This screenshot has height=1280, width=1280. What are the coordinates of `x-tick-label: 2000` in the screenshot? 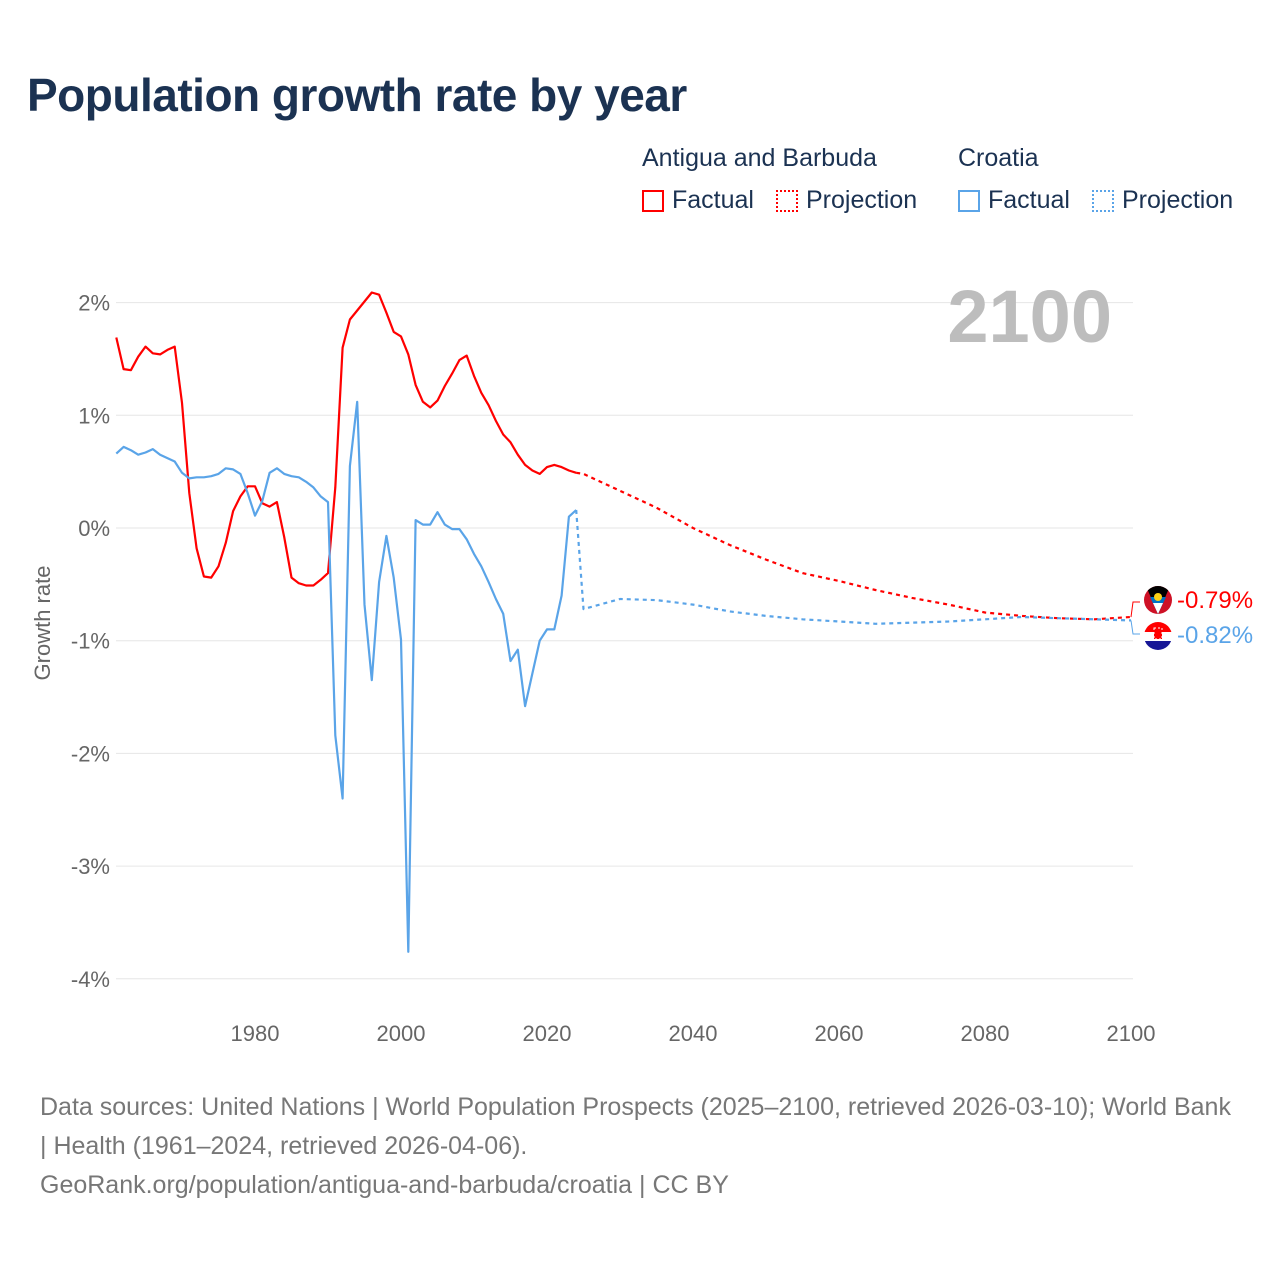 It's located at (401, 1033).